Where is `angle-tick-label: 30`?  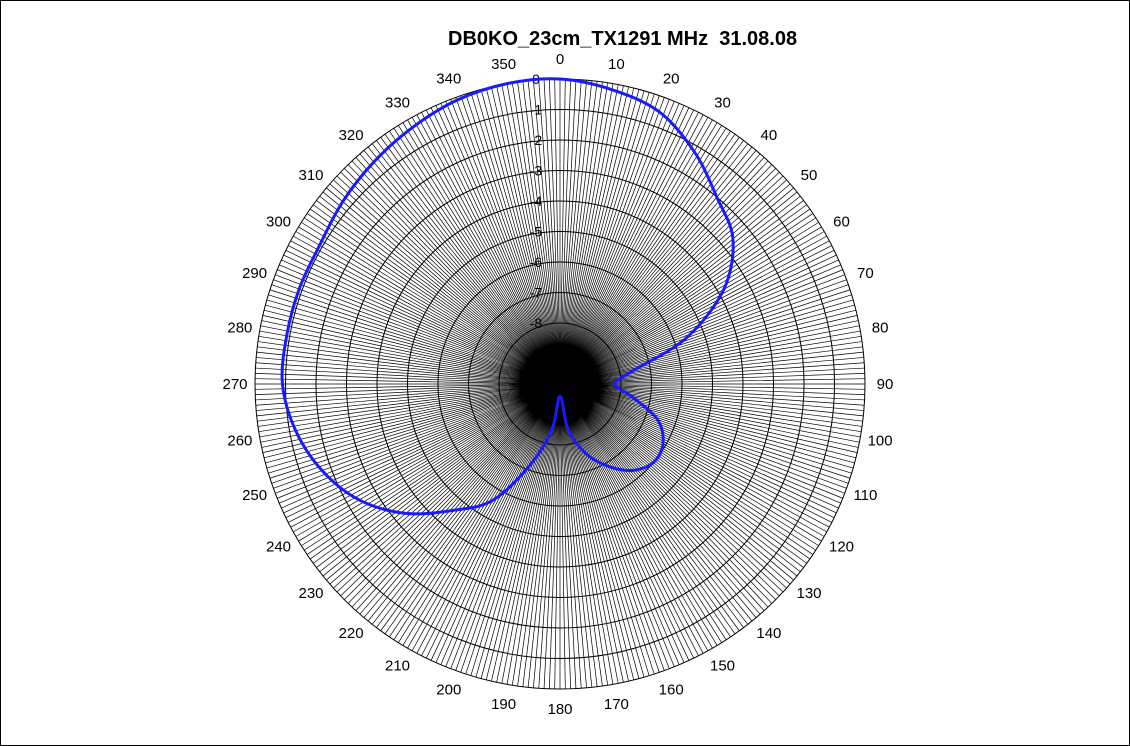
angle-tick-label: 30 is located at coordinates (722, 103).